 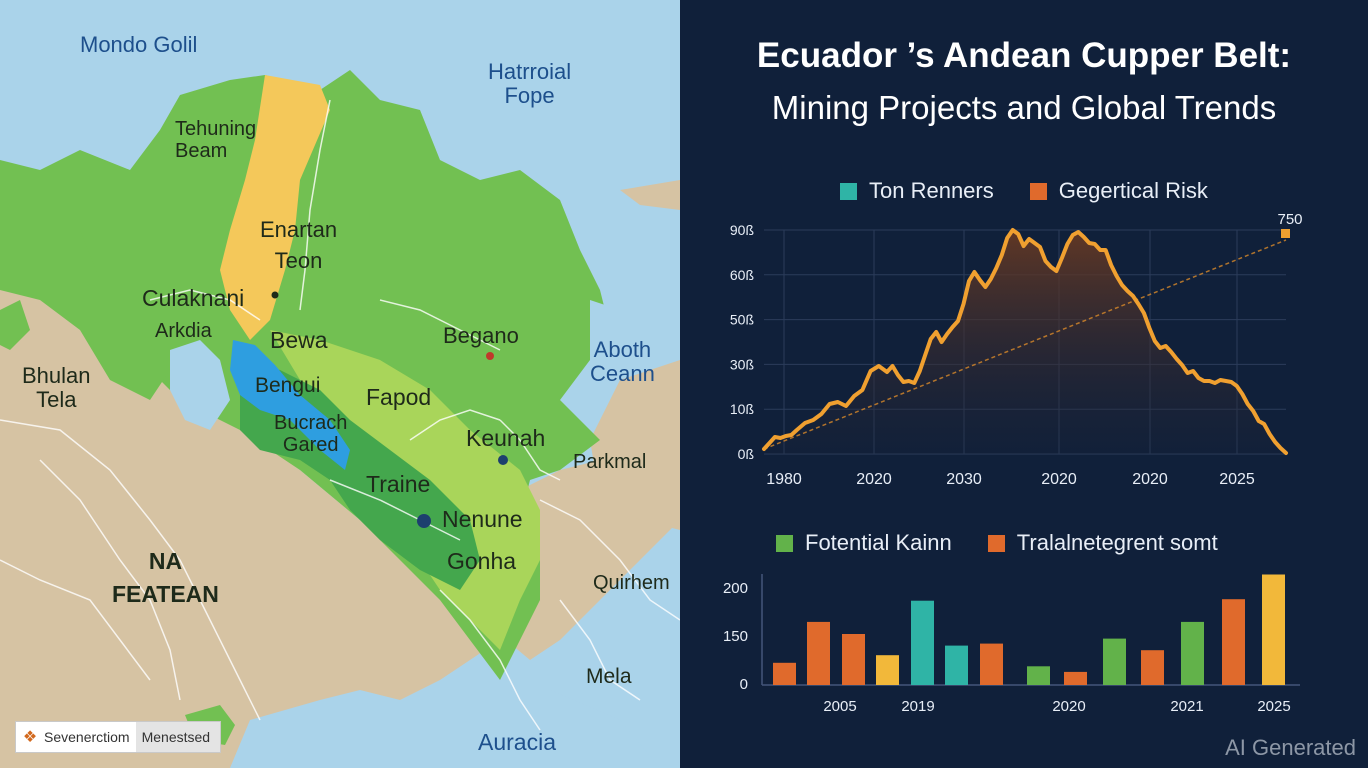 What do you see at coordinates (1117, 542) in the screenshot?
I see `legend-label-tralalnetegrent-somt: Tralalnetegrent somt` at bounding box center [1117, 542].